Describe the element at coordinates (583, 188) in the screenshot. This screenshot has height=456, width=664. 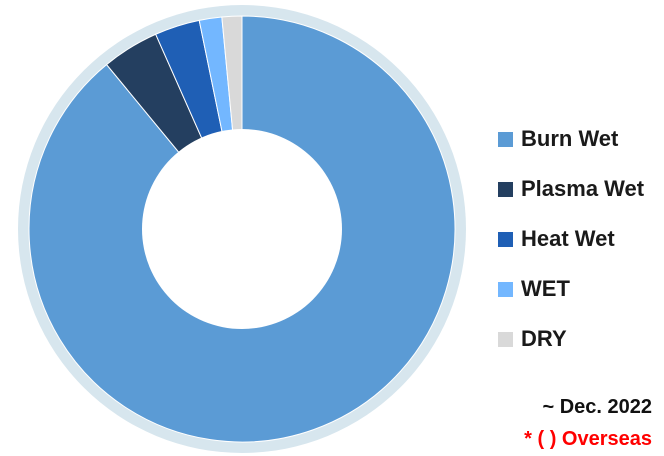
I see `legend-label: Plasma Wet` at that location.